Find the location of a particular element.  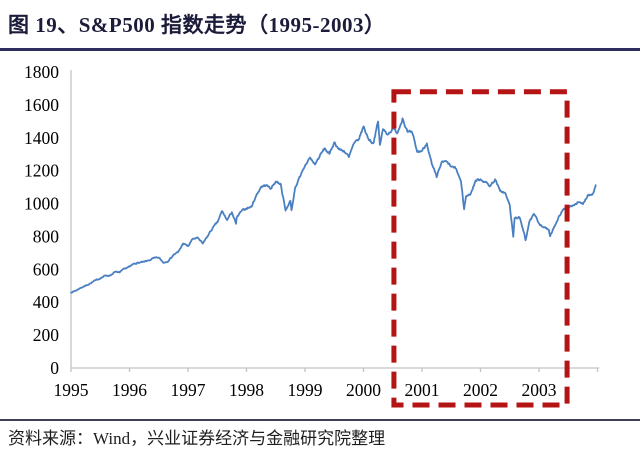

x-tick-label: 1996 is located at coordinates (129, 390).